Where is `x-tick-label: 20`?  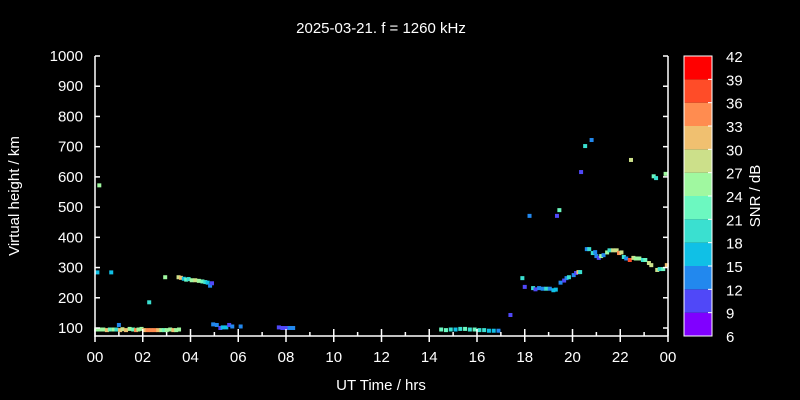
x-tick-label: 20 is located at coordinates (572, 357).